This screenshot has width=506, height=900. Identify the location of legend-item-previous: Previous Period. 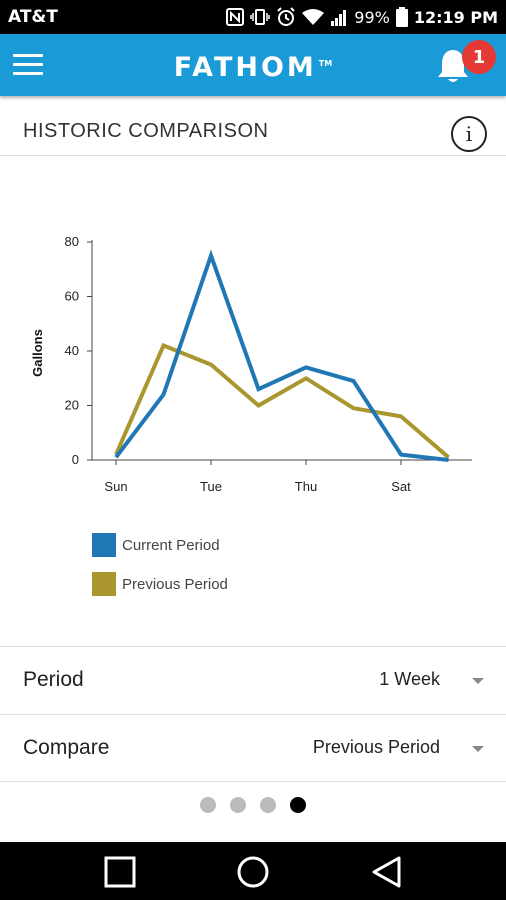
(160, 584).